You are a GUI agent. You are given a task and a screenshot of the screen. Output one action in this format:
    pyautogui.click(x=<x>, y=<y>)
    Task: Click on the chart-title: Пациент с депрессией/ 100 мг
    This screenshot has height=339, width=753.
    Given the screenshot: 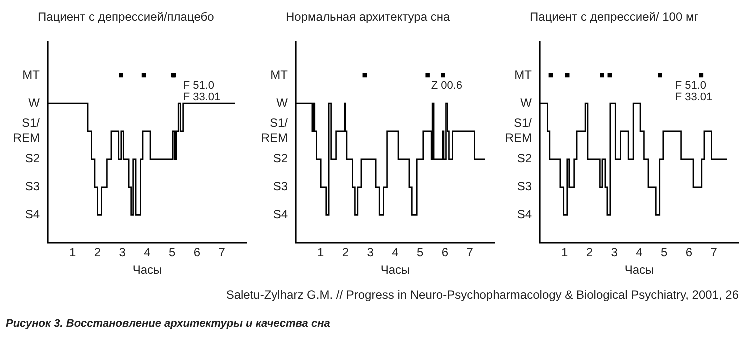 What is the action you would take?
    pyautogui.click(x=615, y=17)
    